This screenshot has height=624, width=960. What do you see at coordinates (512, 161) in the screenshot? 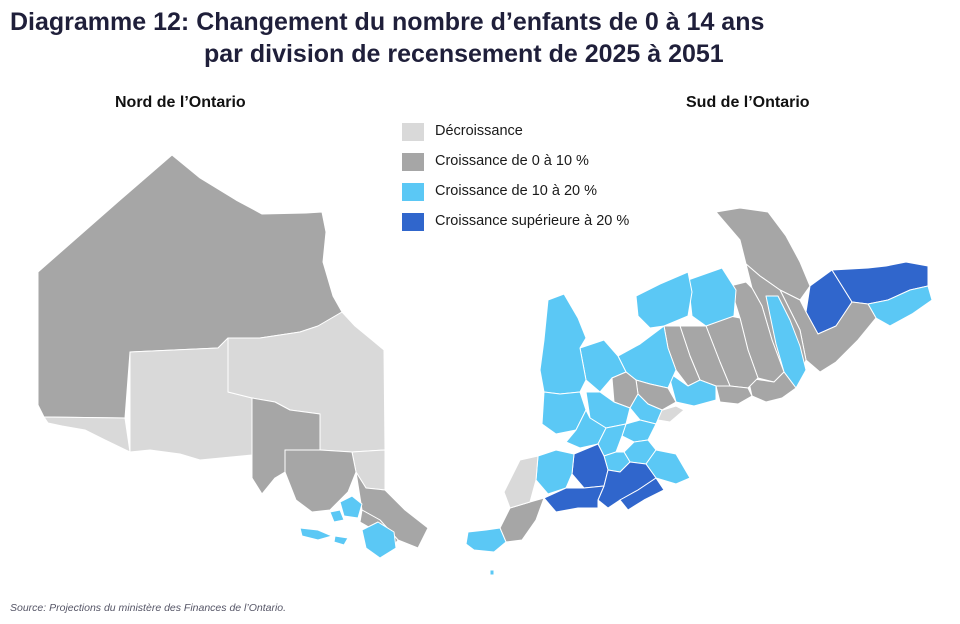
I see `legend-label-growth-0-10: Croissance de 0 à 10 %` at bounding box center [512, 161].